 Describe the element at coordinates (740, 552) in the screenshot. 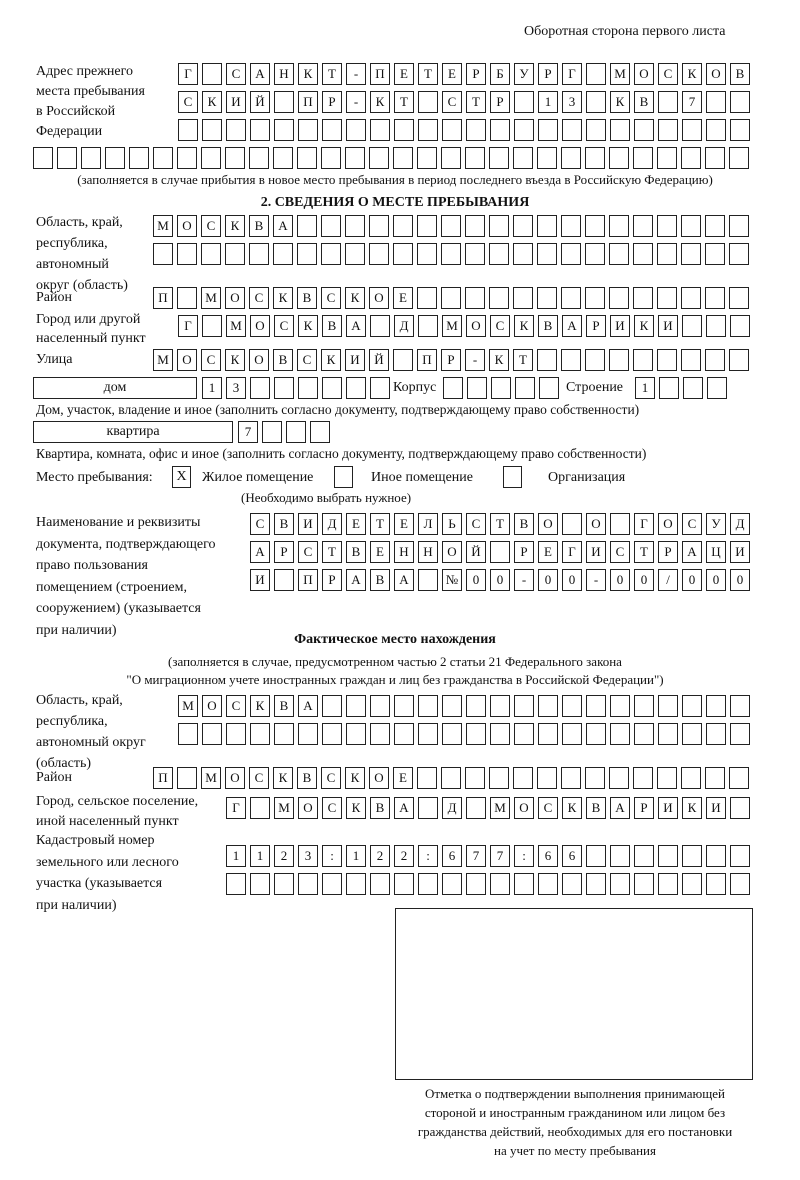

I see `char-cell: И` at that location.